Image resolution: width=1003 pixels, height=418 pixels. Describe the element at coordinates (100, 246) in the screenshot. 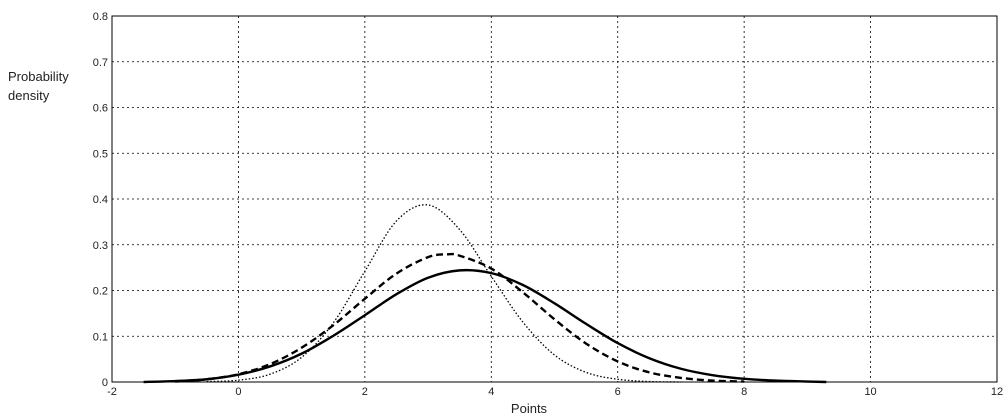

I see `y-tick-label: 0.3` at that location.